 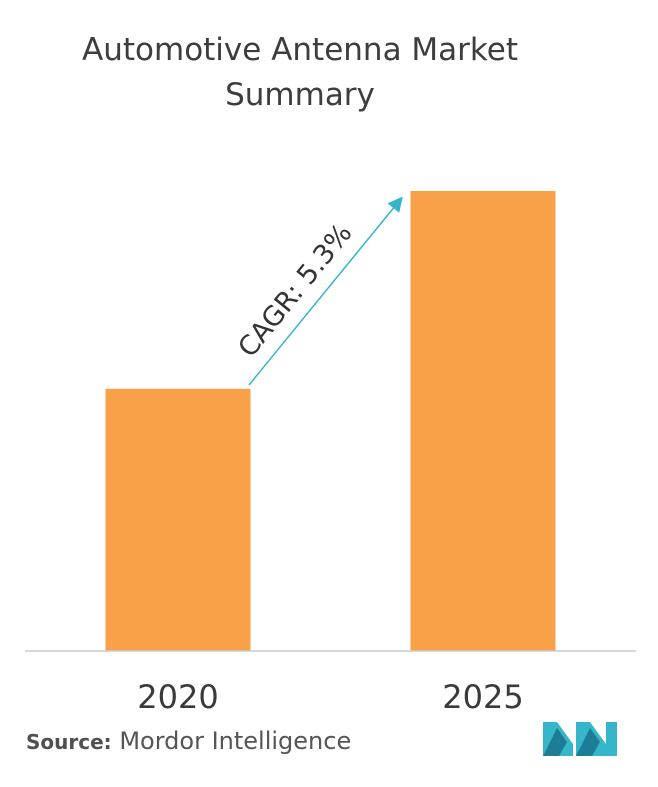 What do you see at coordinates (300, 72) in the screenshot?
I see `chart-title: Automotive Antenna Market Summary` at bounding box center [300, 72].